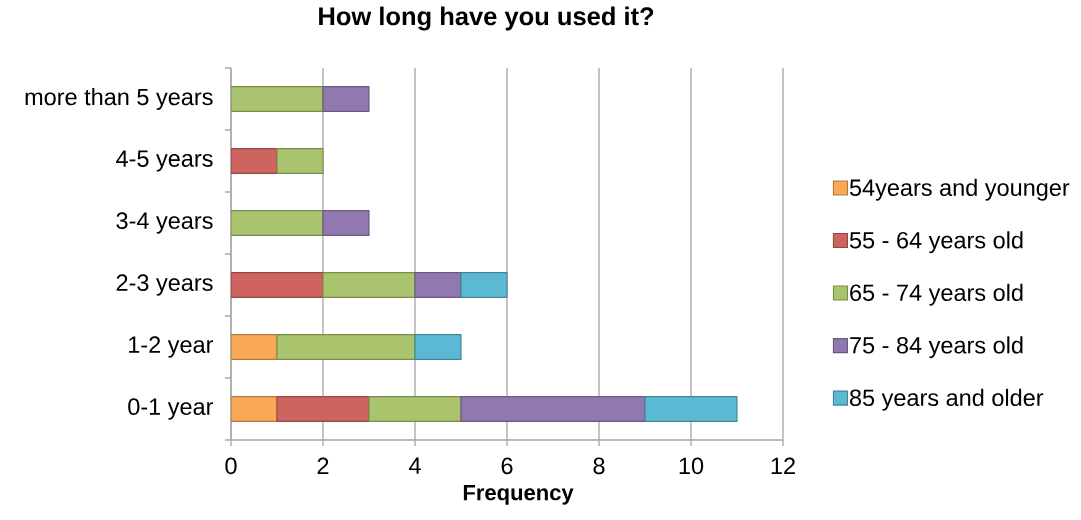 This screenshot has height=520, width=1081. Describe the element at coordinates (691, 466) in the screenshot. I see `x-tick-label: 10` at that location.